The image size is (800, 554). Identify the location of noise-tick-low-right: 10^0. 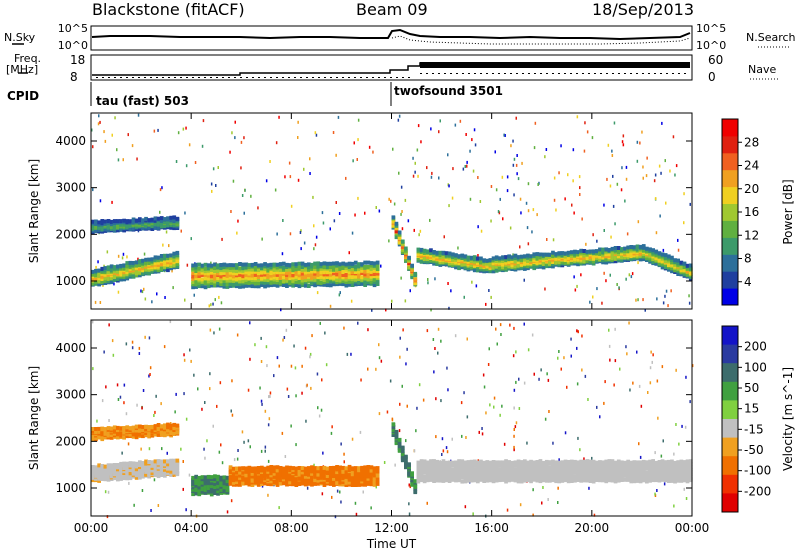
(711, 45).